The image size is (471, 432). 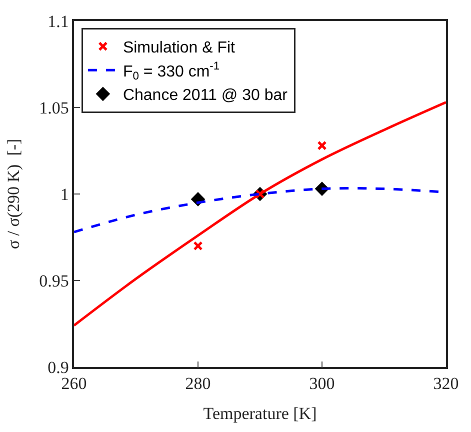 What do you see at coordinates (14, 194) in the screenshot?
I see `y-axis-title: σ / σ(290 K) [-]` at bounding box center [14, 194].